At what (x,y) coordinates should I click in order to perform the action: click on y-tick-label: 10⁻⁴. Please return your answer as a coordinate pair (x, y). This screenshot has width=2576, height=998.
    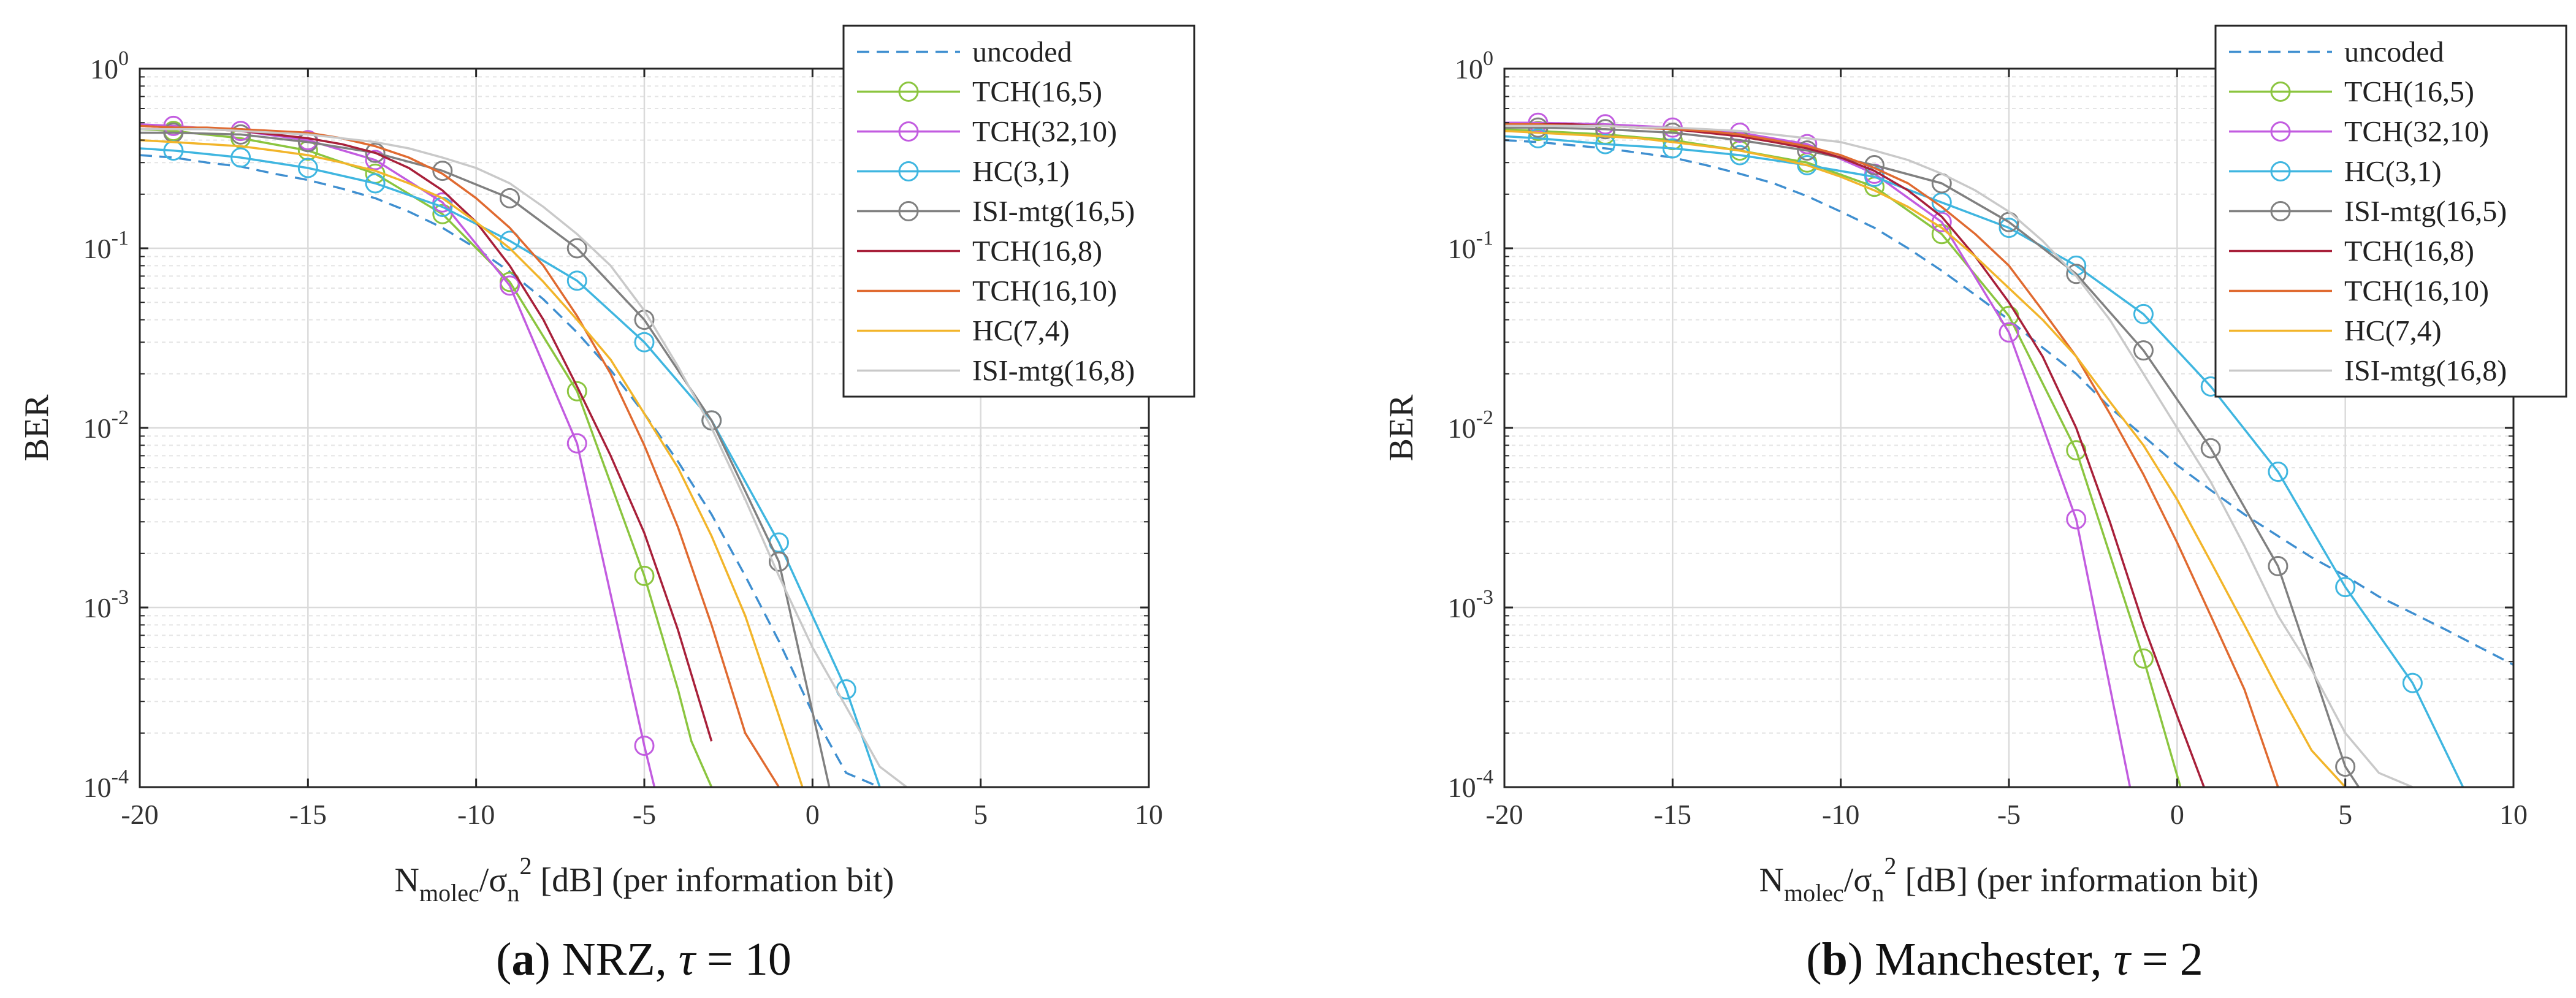
    Looking at the image, I should click on (106, 785).